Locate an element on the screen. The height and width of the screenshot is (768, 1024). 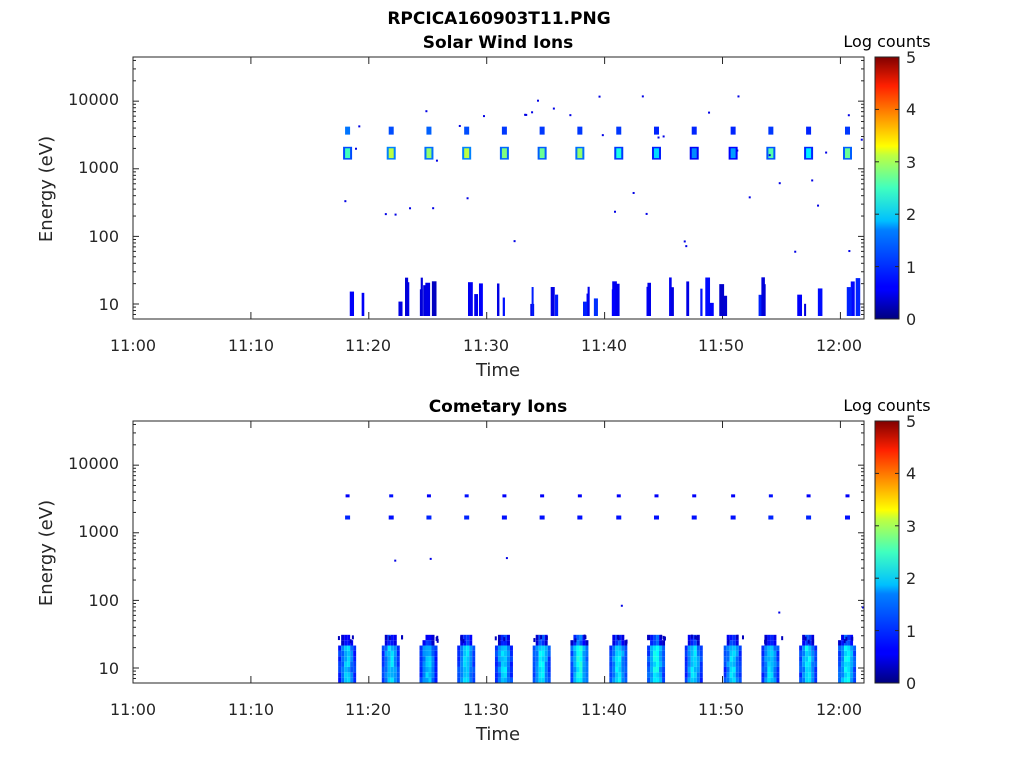
panel-title: Cometary Ions is located at coordinates (498, 407).